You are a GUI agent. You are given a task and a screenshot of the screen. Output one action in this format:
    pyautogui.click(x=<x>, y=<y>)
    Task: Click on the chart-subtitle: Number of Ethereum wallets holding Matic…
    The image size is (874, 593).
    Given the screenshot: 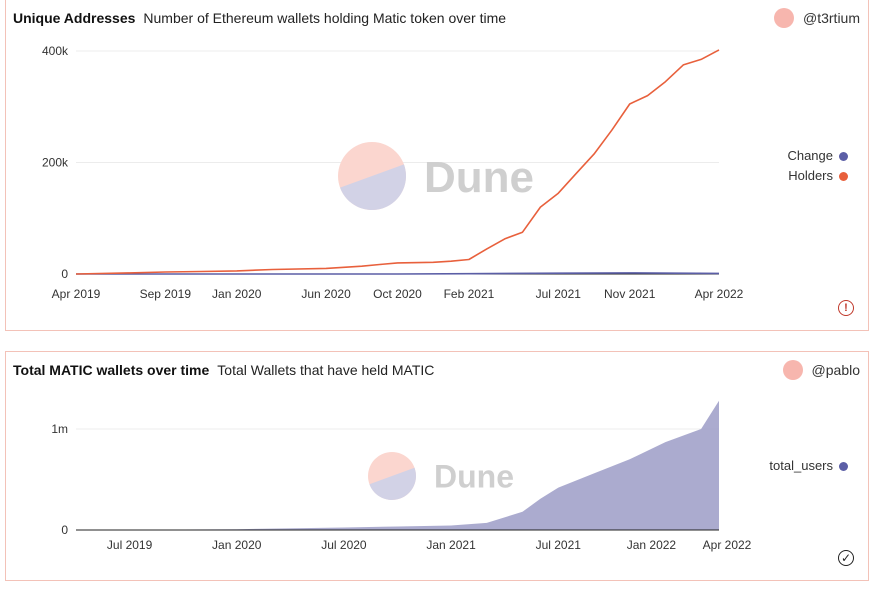 What is the action you would take?
    pyautogui.click(x=325, y=18)
    